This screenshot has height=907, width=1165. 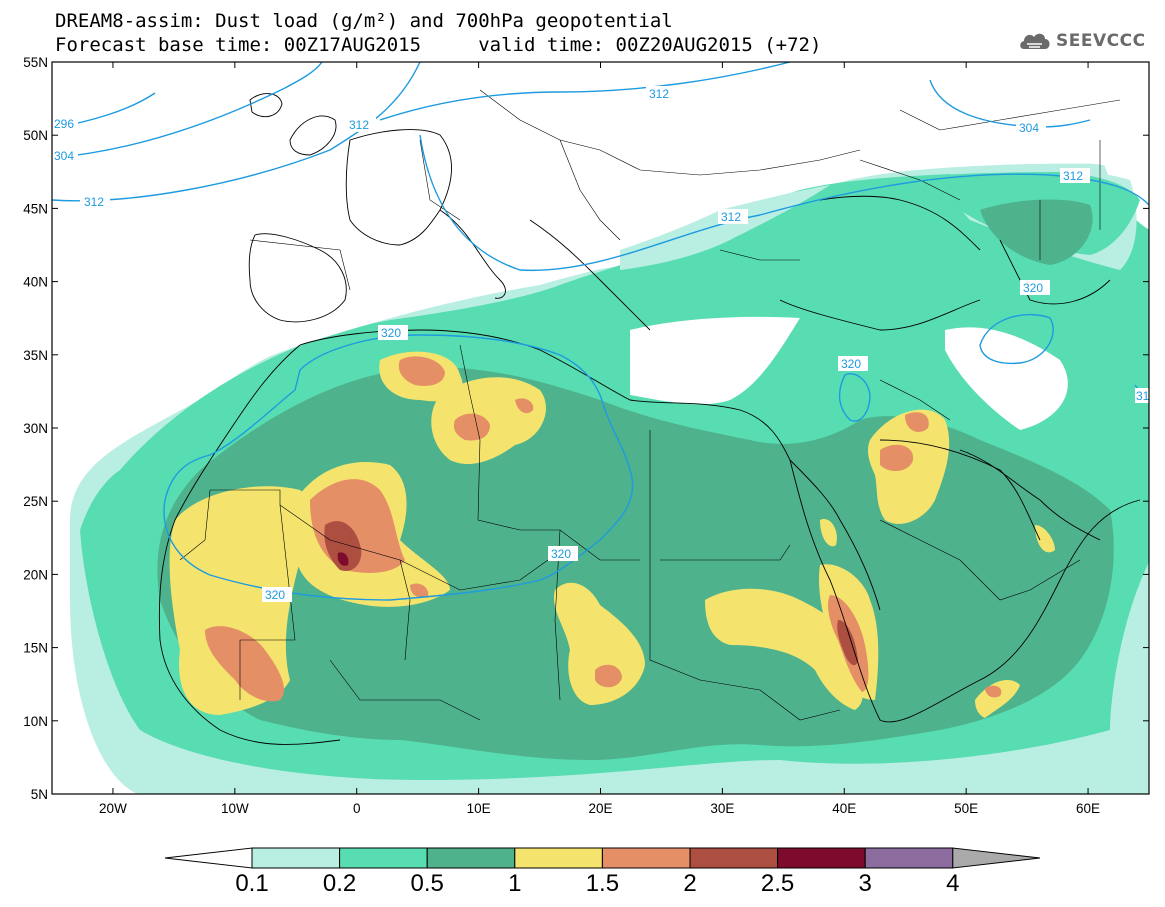 I want to click on colorbar-label: 2.5, so click(x=777, y=883).